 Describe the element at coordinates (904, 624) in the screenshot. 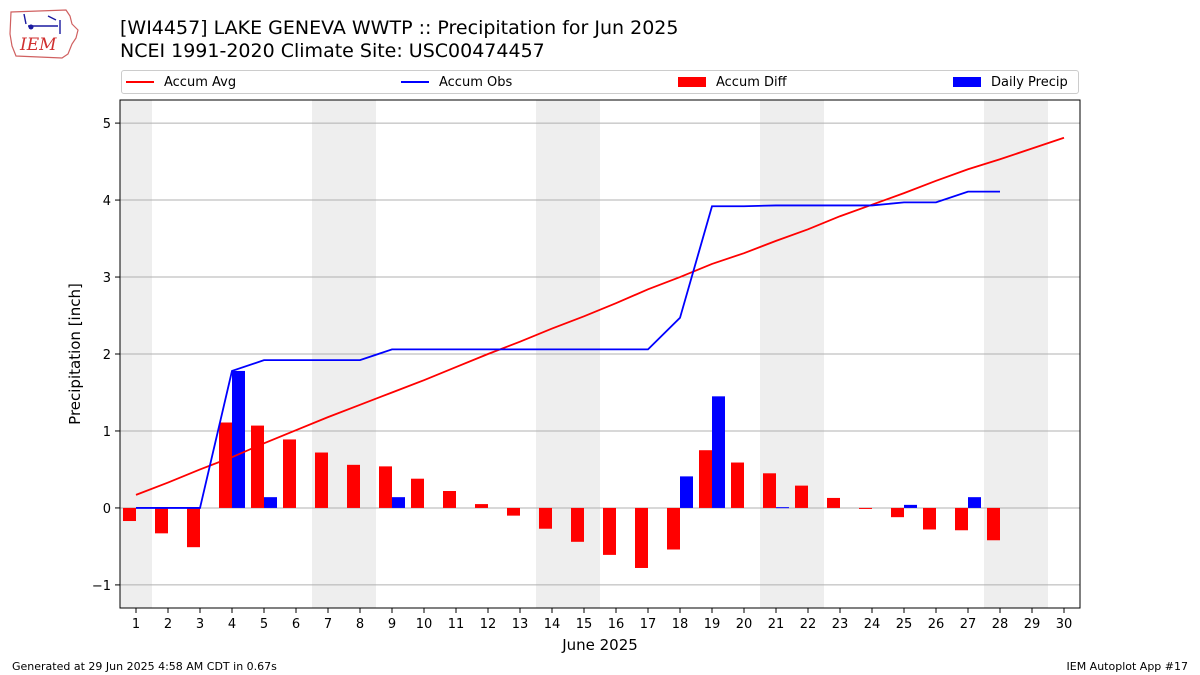

I see `x-tick-label: 25` at that location.